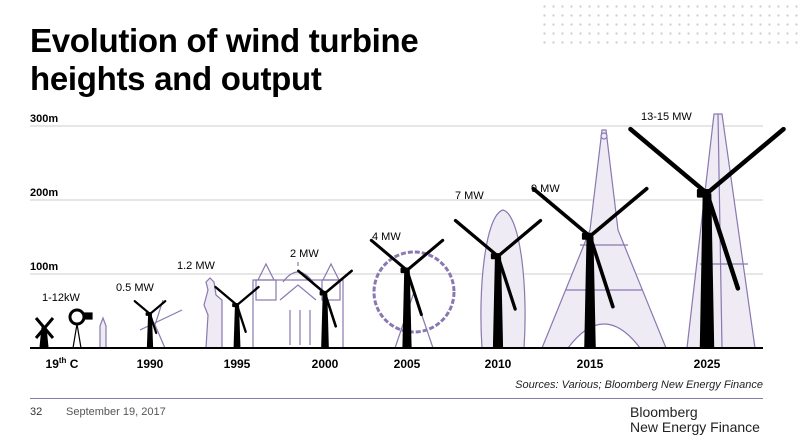 The width and height of the screenshot is (800, 440). I want to click on output-label: 1.2 MW, so click(196, 266).